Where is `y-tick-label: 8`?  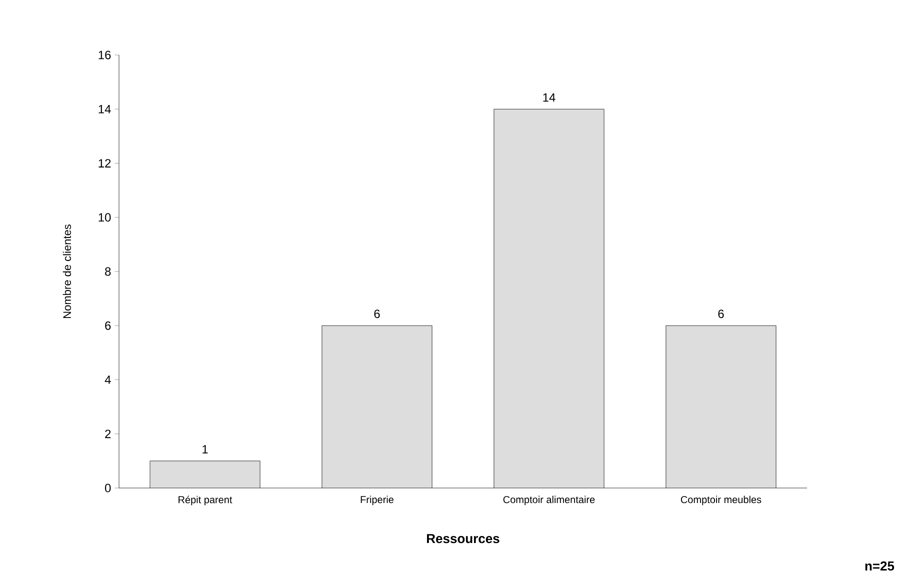
y-tick-label: 8 is located at coordinates (108, 271).